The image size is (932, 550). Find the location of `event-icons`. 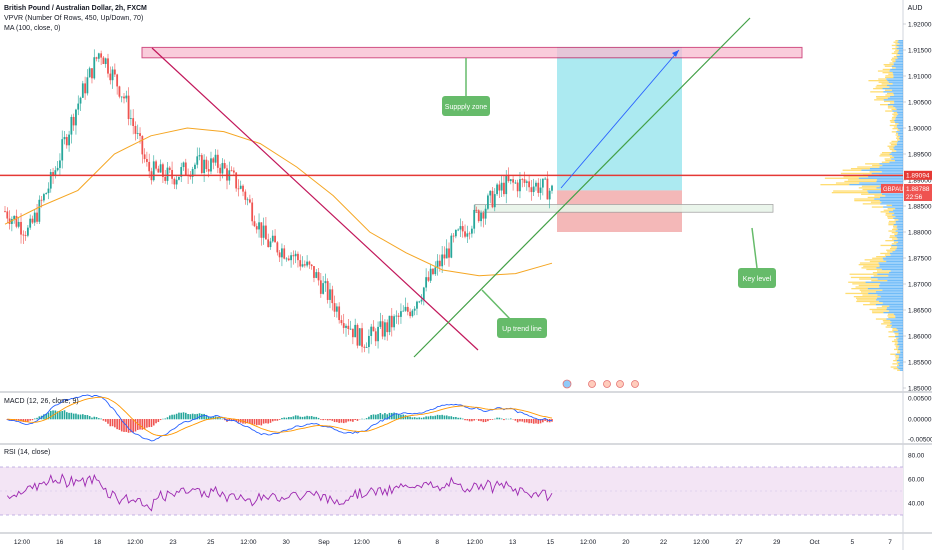

event-icons is located at coordinates (600, 384).